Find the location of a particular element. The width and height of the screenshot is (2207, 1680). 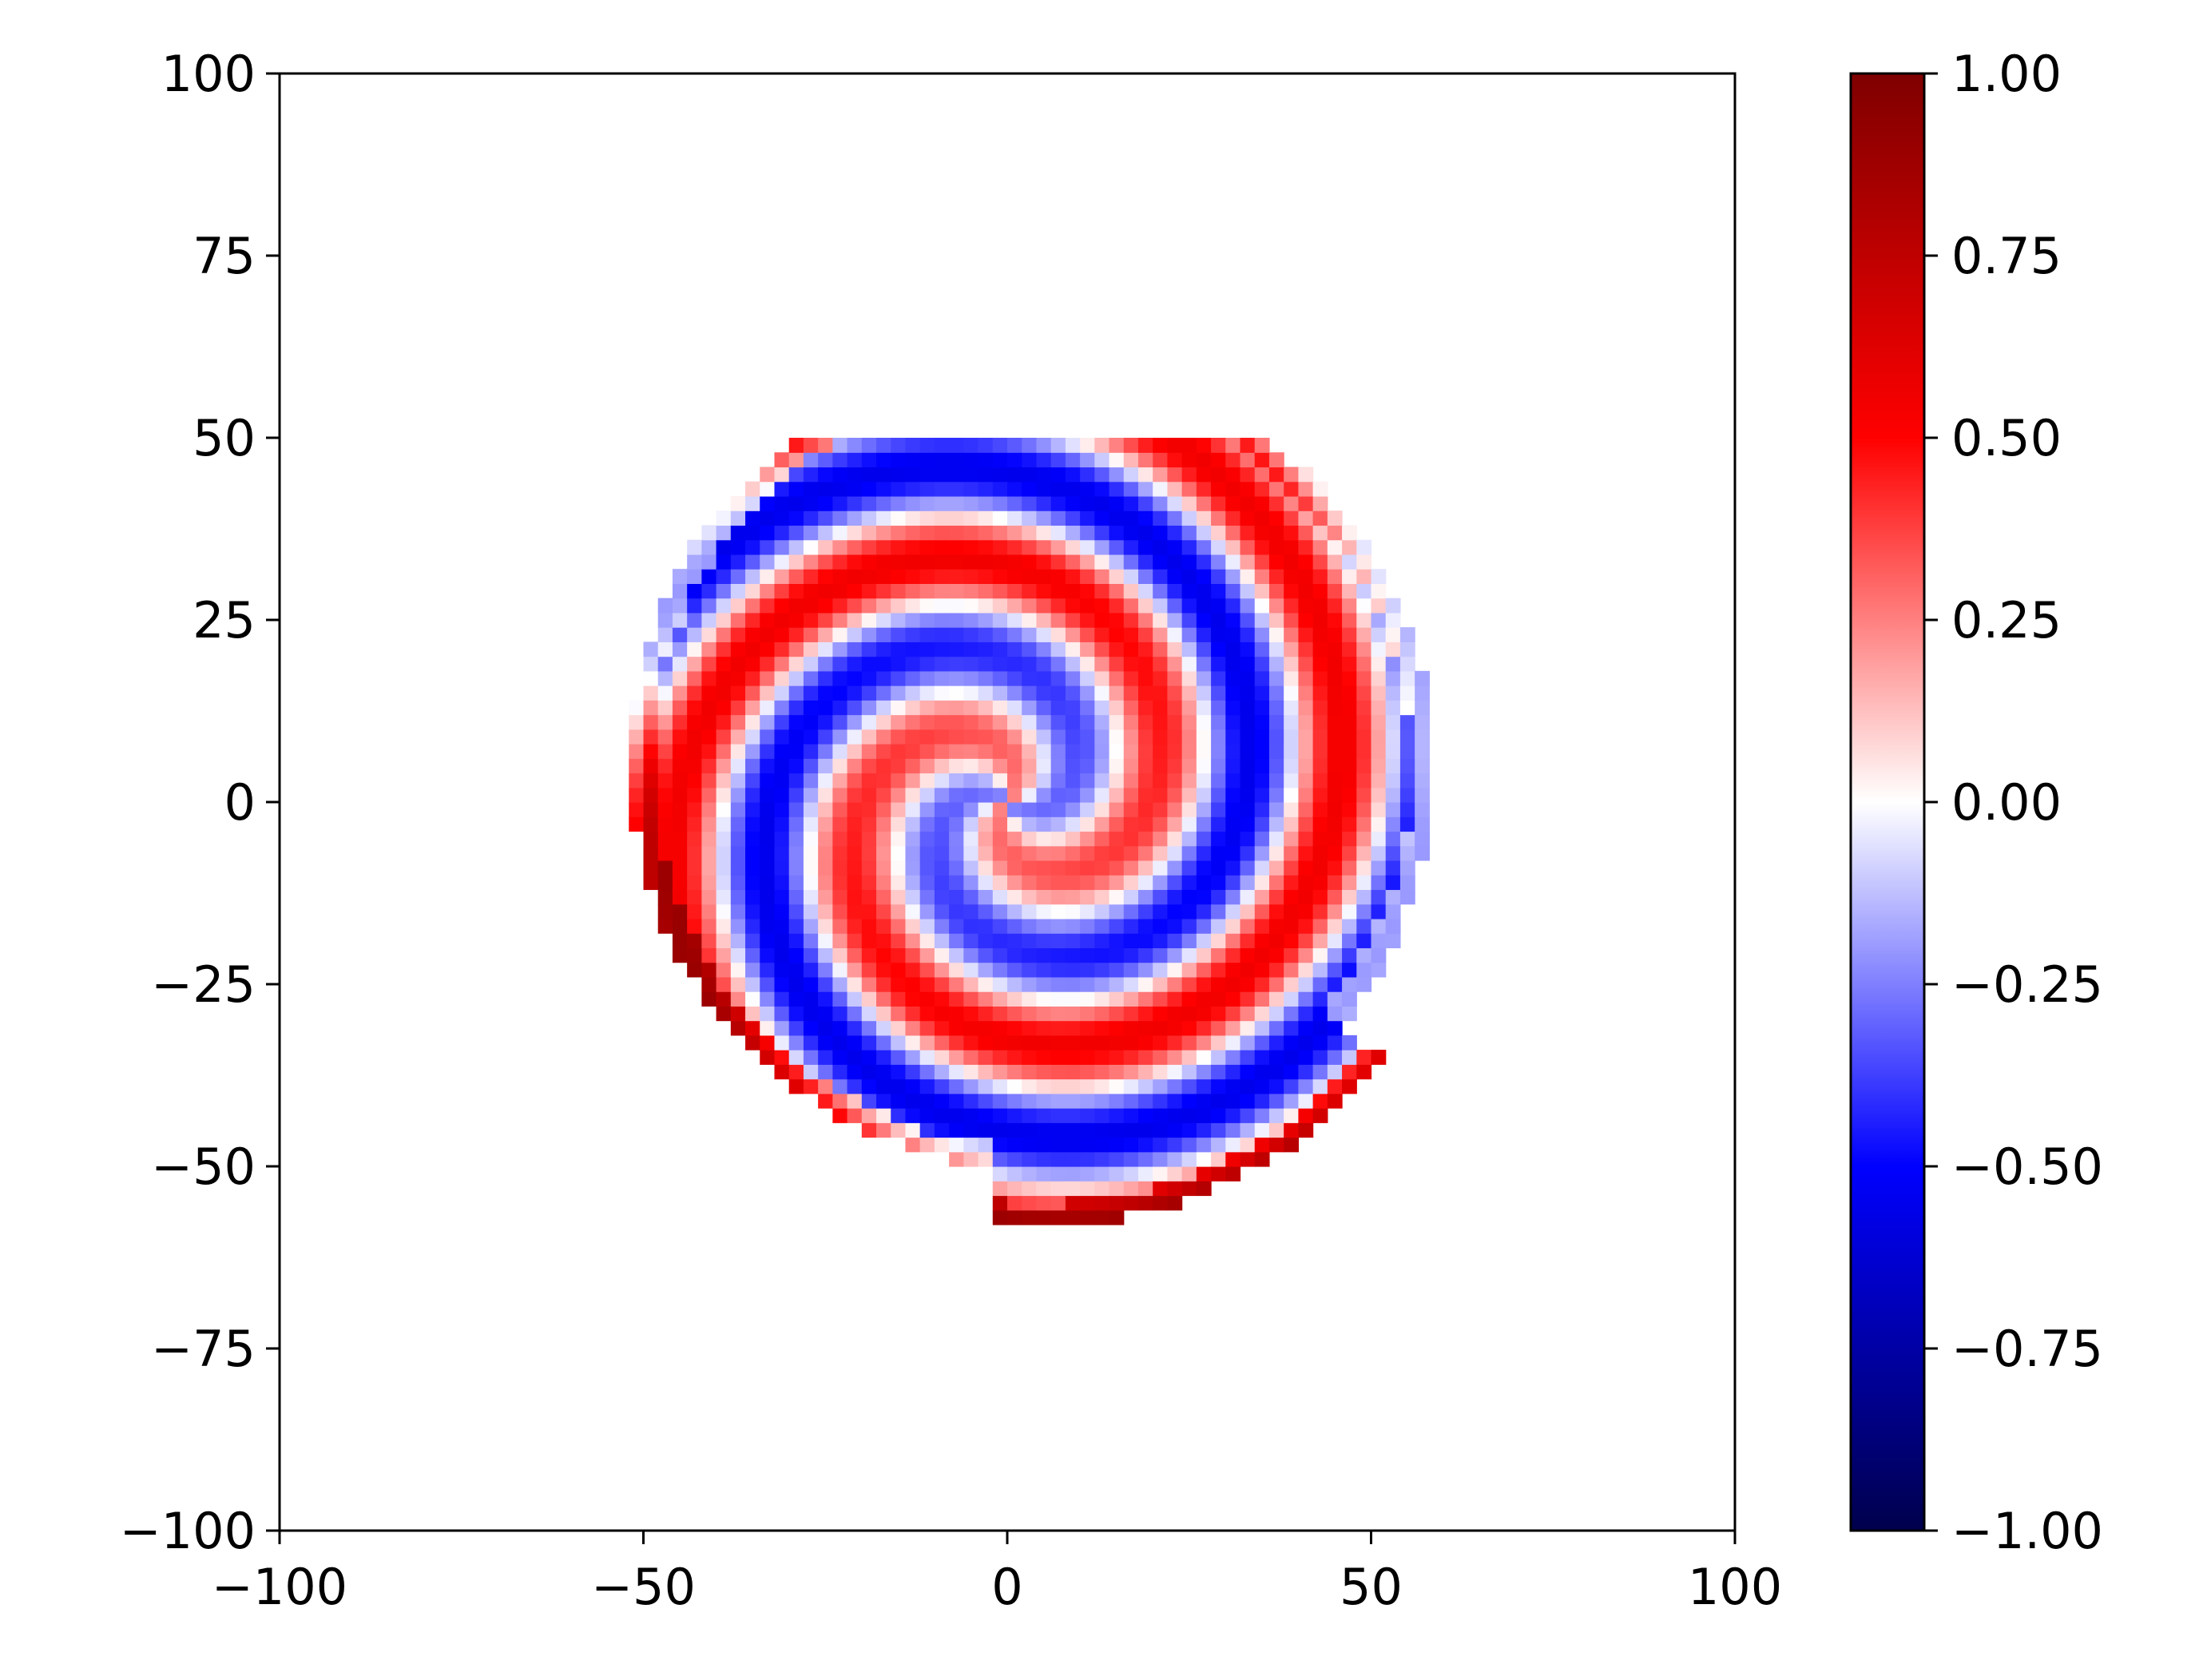

x-axis: −100 −50 0 50 100 is located at coordinates (997, 1573).